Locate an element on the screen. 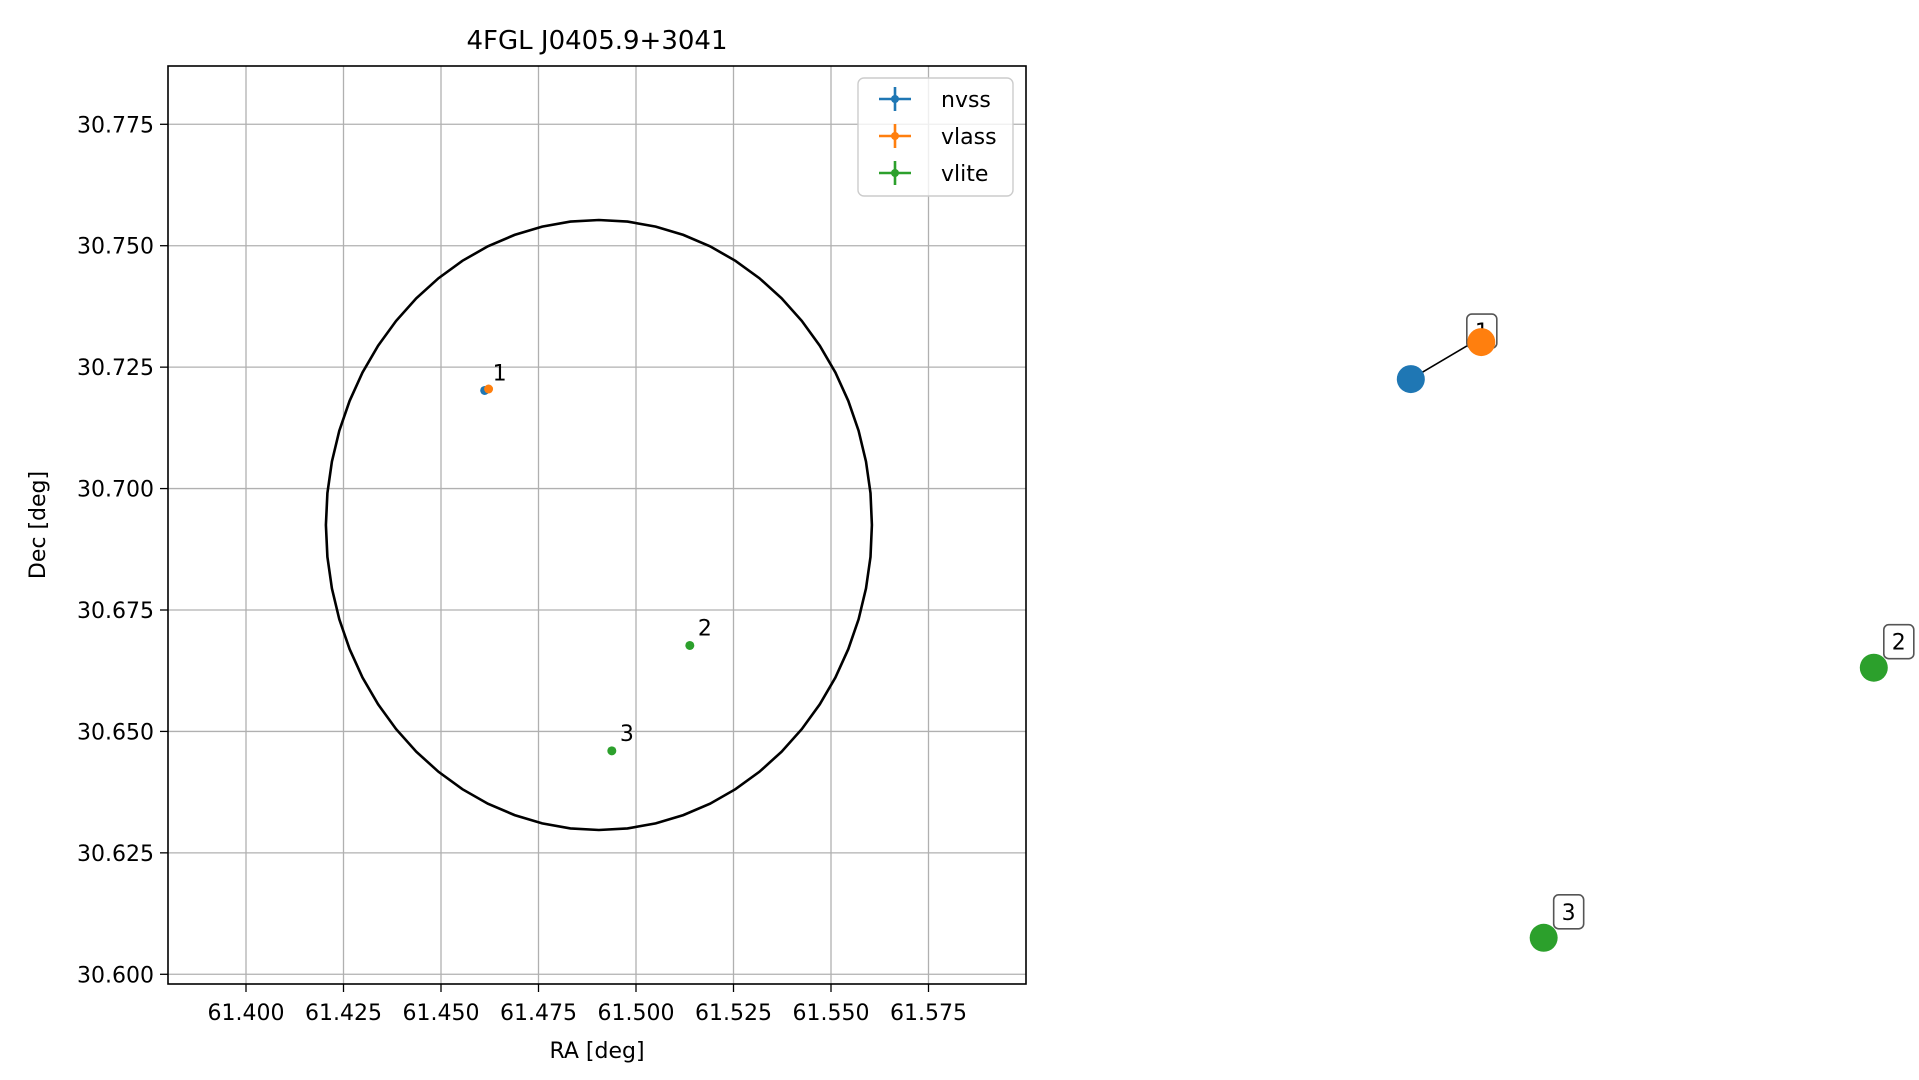 The height and width of the screenshot is (1080, 1919). annotation-label: 2 is located at coordinates (1899, 643).